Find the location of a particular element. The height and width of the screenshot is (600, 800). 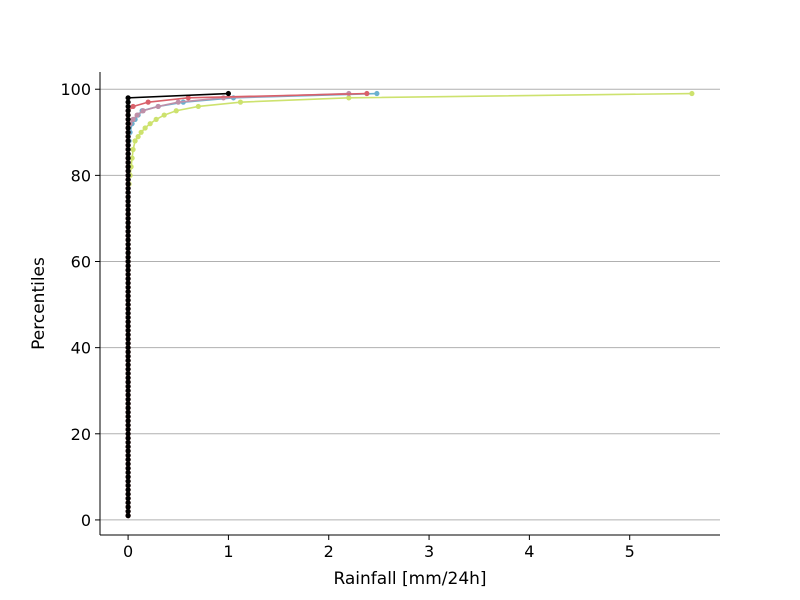

x-tick-label: 3 is located at coordinates (429, 551).